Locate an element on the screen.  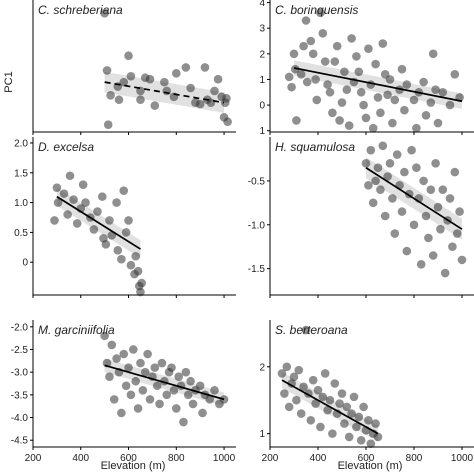
y-tick-label: -3.0 is located at coordinates (20, 373).